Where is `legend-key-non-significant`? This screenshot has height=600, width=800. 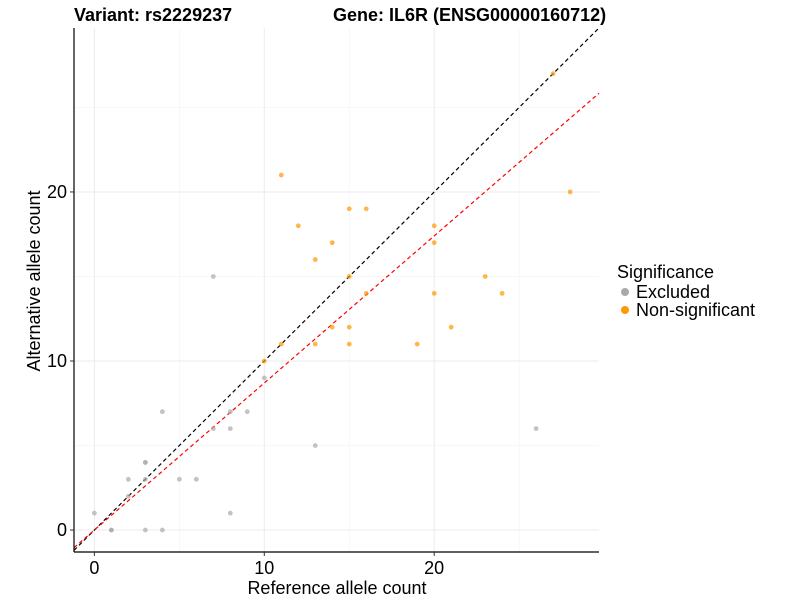 legend-key-non-significant is located at coordinates (625, 310).